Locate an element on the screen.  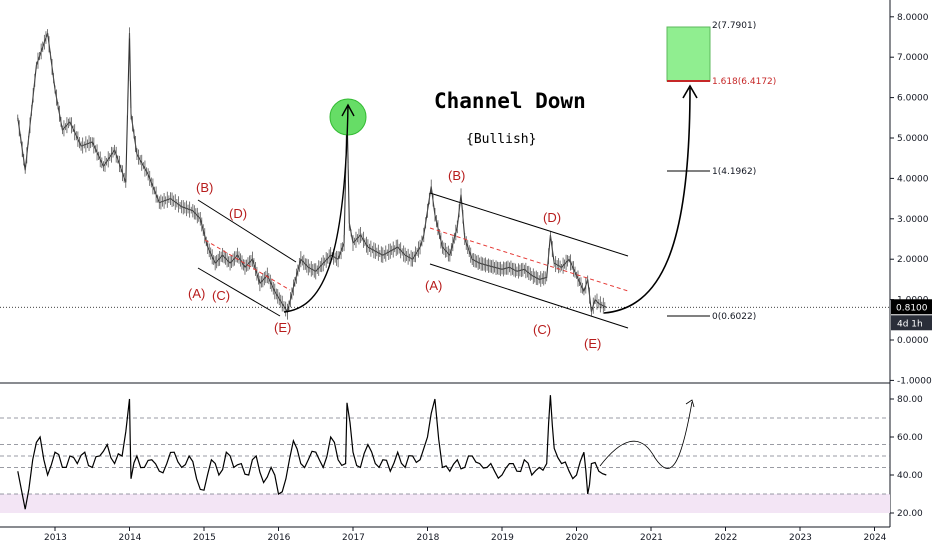
x-tick-label: 2017 is located at coordinates (353, 538).